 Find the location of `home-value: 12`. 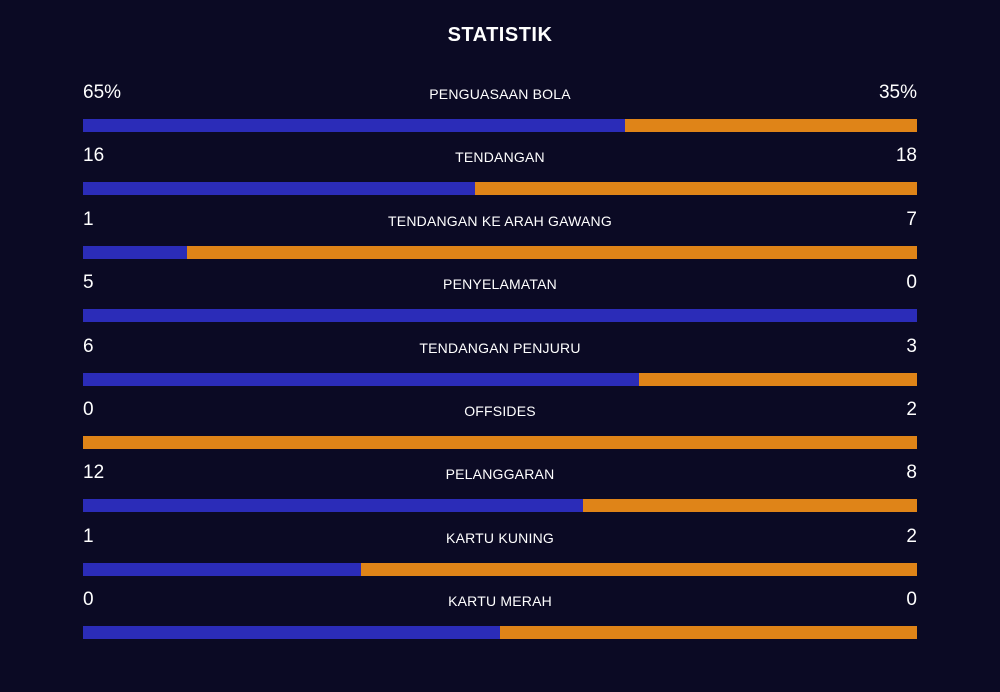

home-value: 12 is located at coordinates (94, 473).